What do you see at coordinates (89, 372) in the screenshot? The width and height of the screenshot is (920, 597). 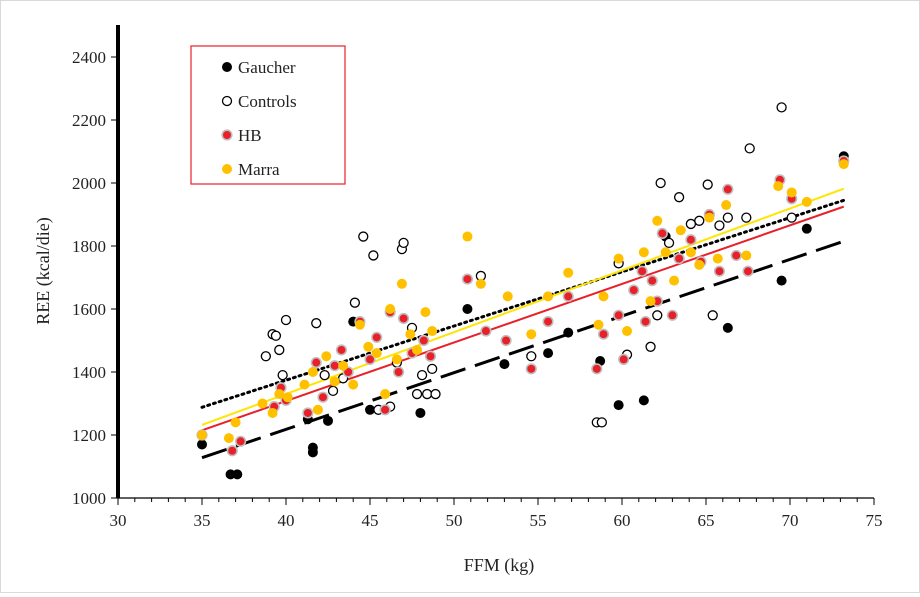 I see `y-tick-label: 1400` at bounding box center [89, 372].